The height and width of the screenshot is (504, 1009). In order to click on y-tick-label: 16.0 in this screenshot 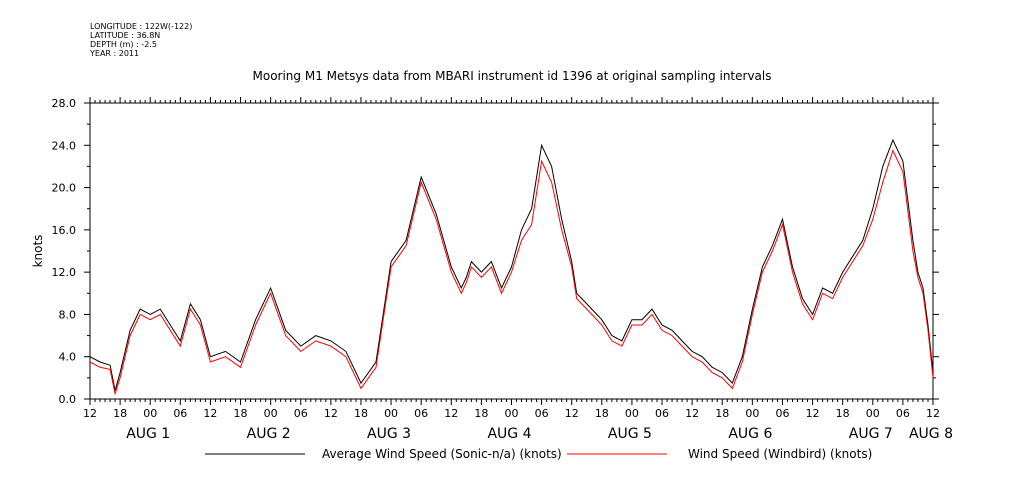, I will do `click(64, 230)`.